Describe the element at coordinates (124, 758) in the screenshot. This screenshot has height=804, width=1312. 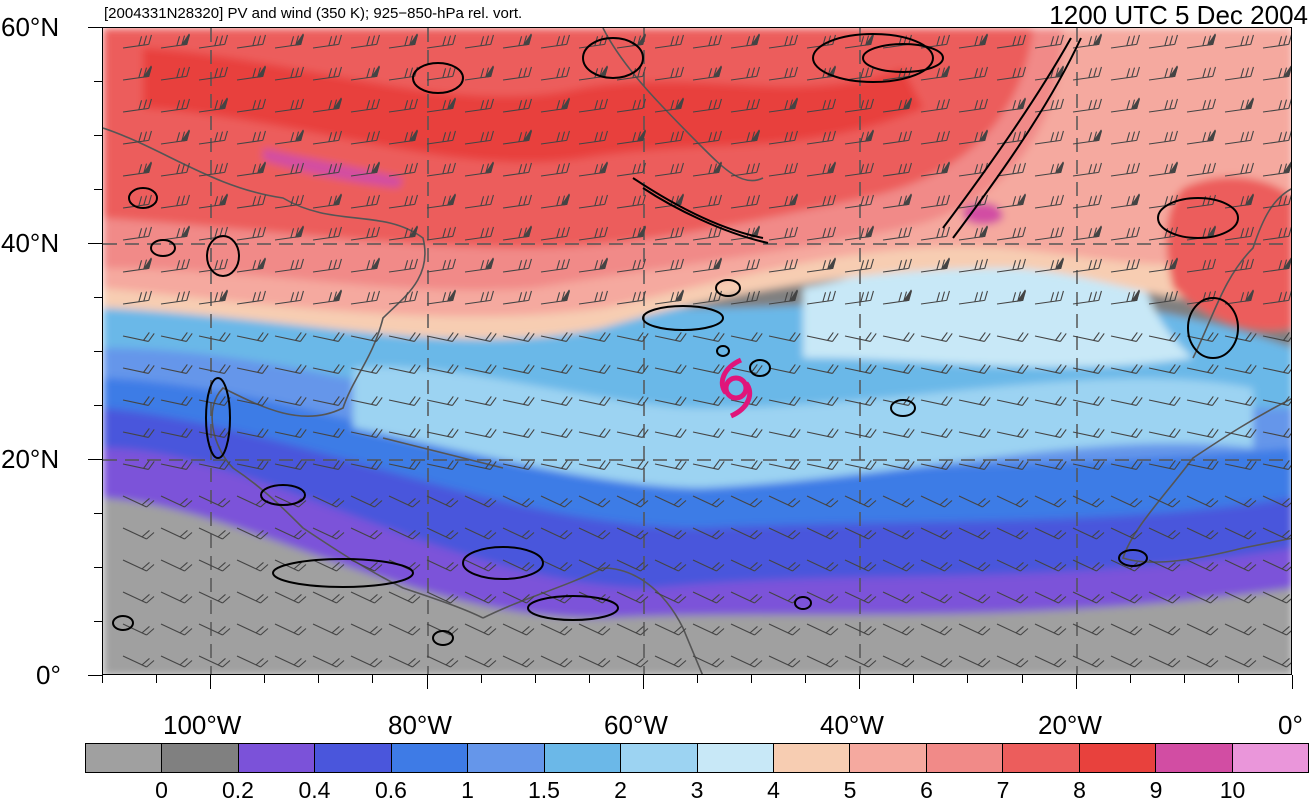
I see `colorbar-swatch` at that location.